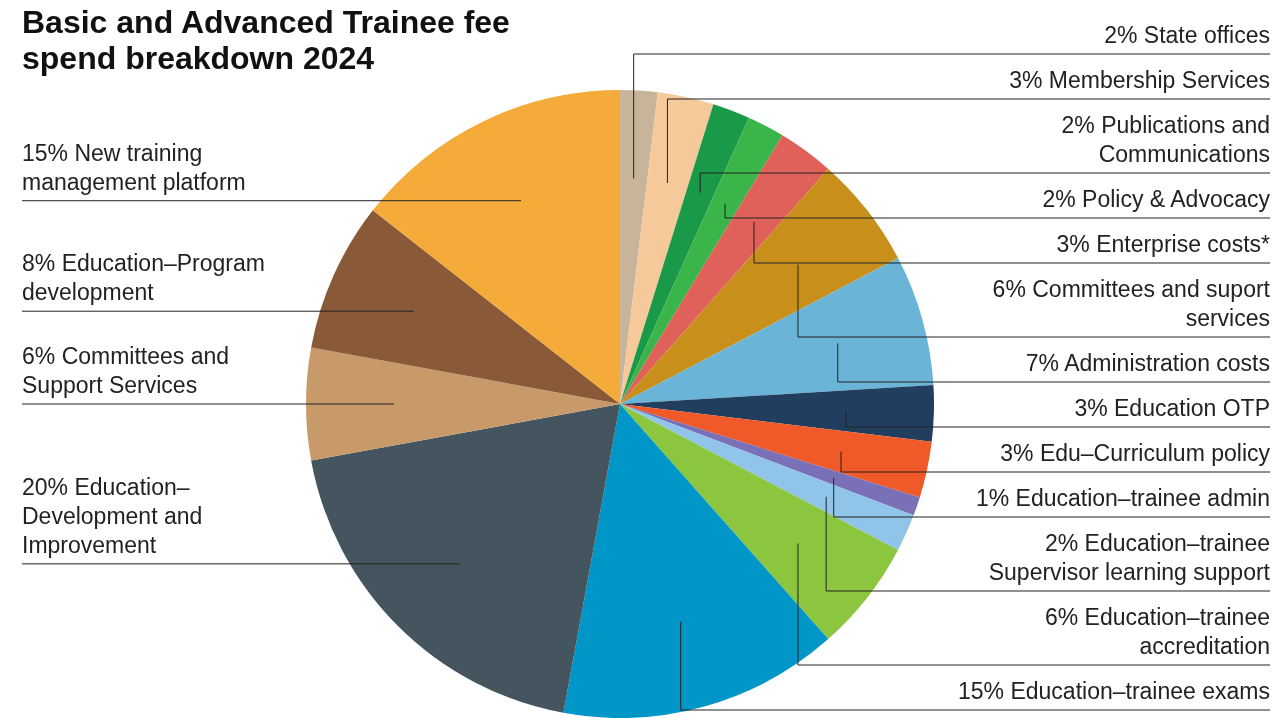 The image size is (1278, 718). What do you see at coordinates (113, 516) in the screenshot?
I see `slice-label: 20% Education–Development and Improvement` at bounding box center [113, 516].